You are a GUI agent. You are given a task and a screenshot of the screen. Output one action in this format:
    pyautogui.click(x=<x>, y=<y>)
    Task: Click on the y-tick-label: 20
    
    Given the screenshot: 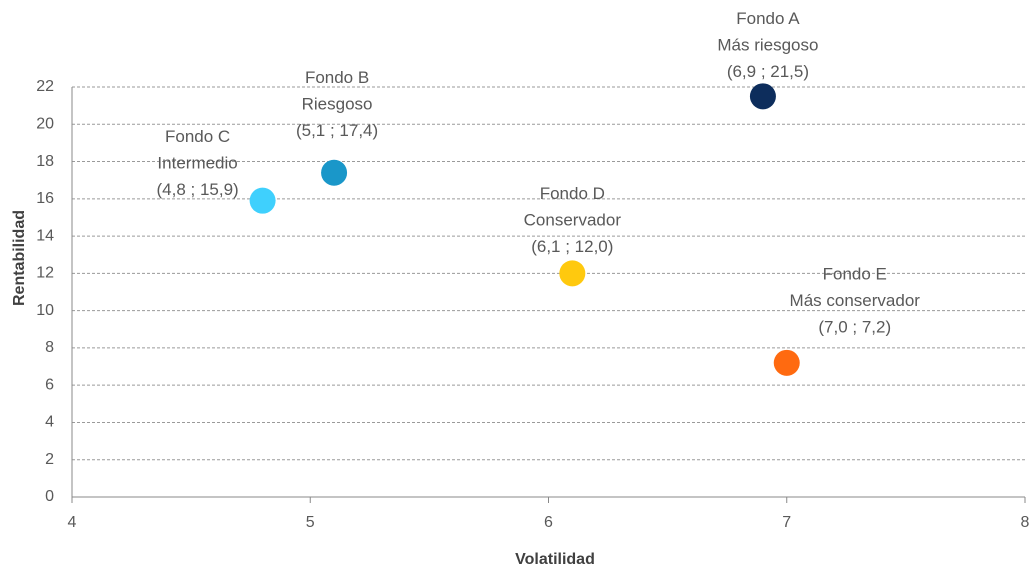 What is the action you would take?
    pyautogui.click(x=45, y=123)
    